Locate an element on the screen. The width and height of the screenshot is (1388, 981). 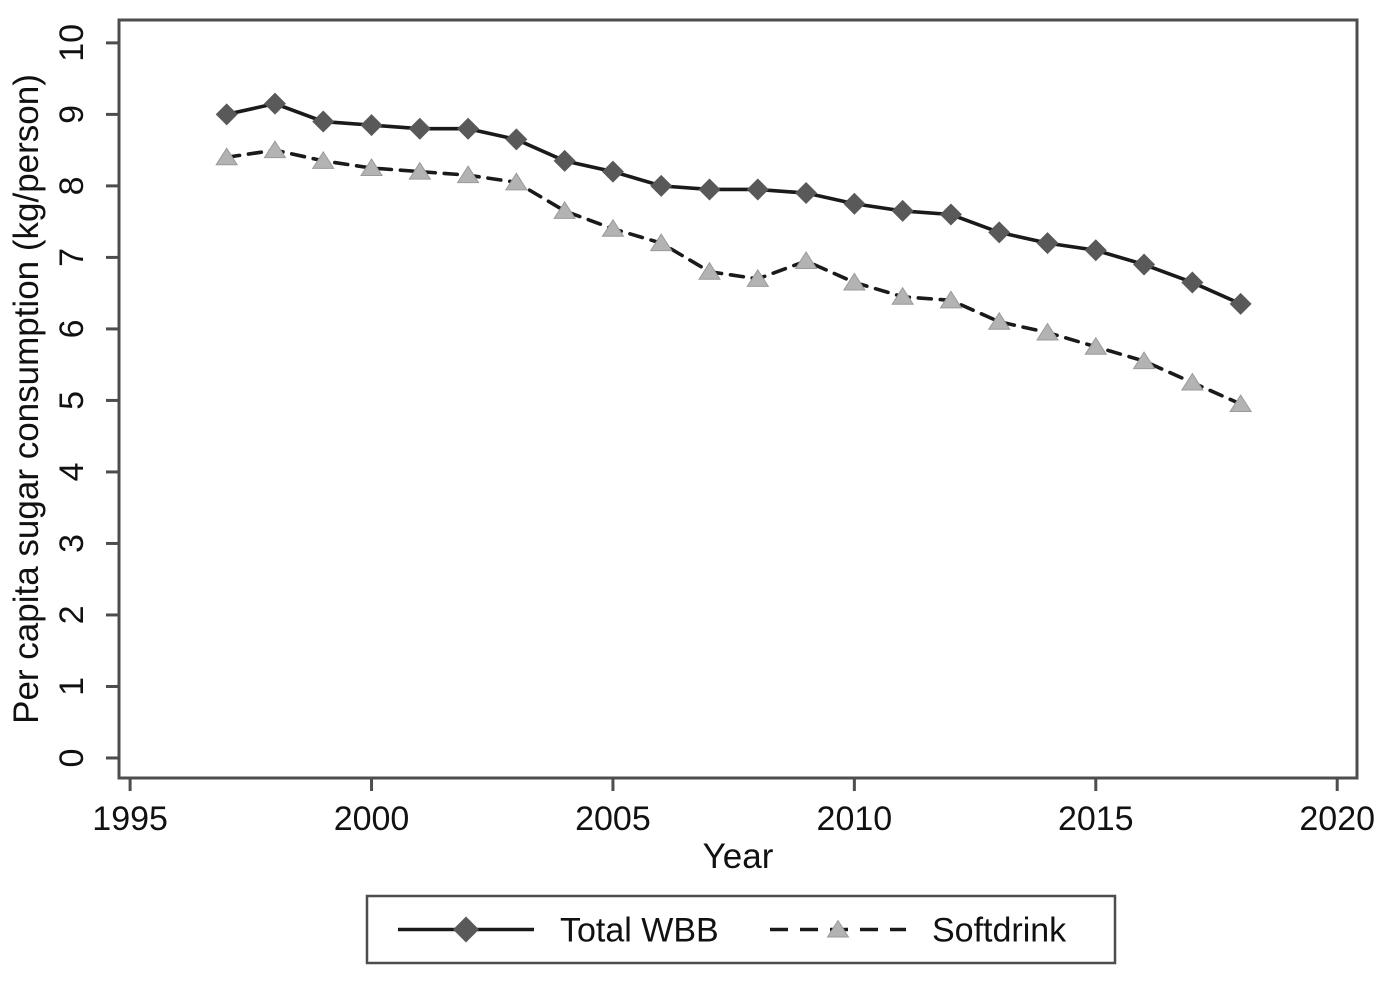
y-tick-label: 9 is located at coordinates (72, 114).